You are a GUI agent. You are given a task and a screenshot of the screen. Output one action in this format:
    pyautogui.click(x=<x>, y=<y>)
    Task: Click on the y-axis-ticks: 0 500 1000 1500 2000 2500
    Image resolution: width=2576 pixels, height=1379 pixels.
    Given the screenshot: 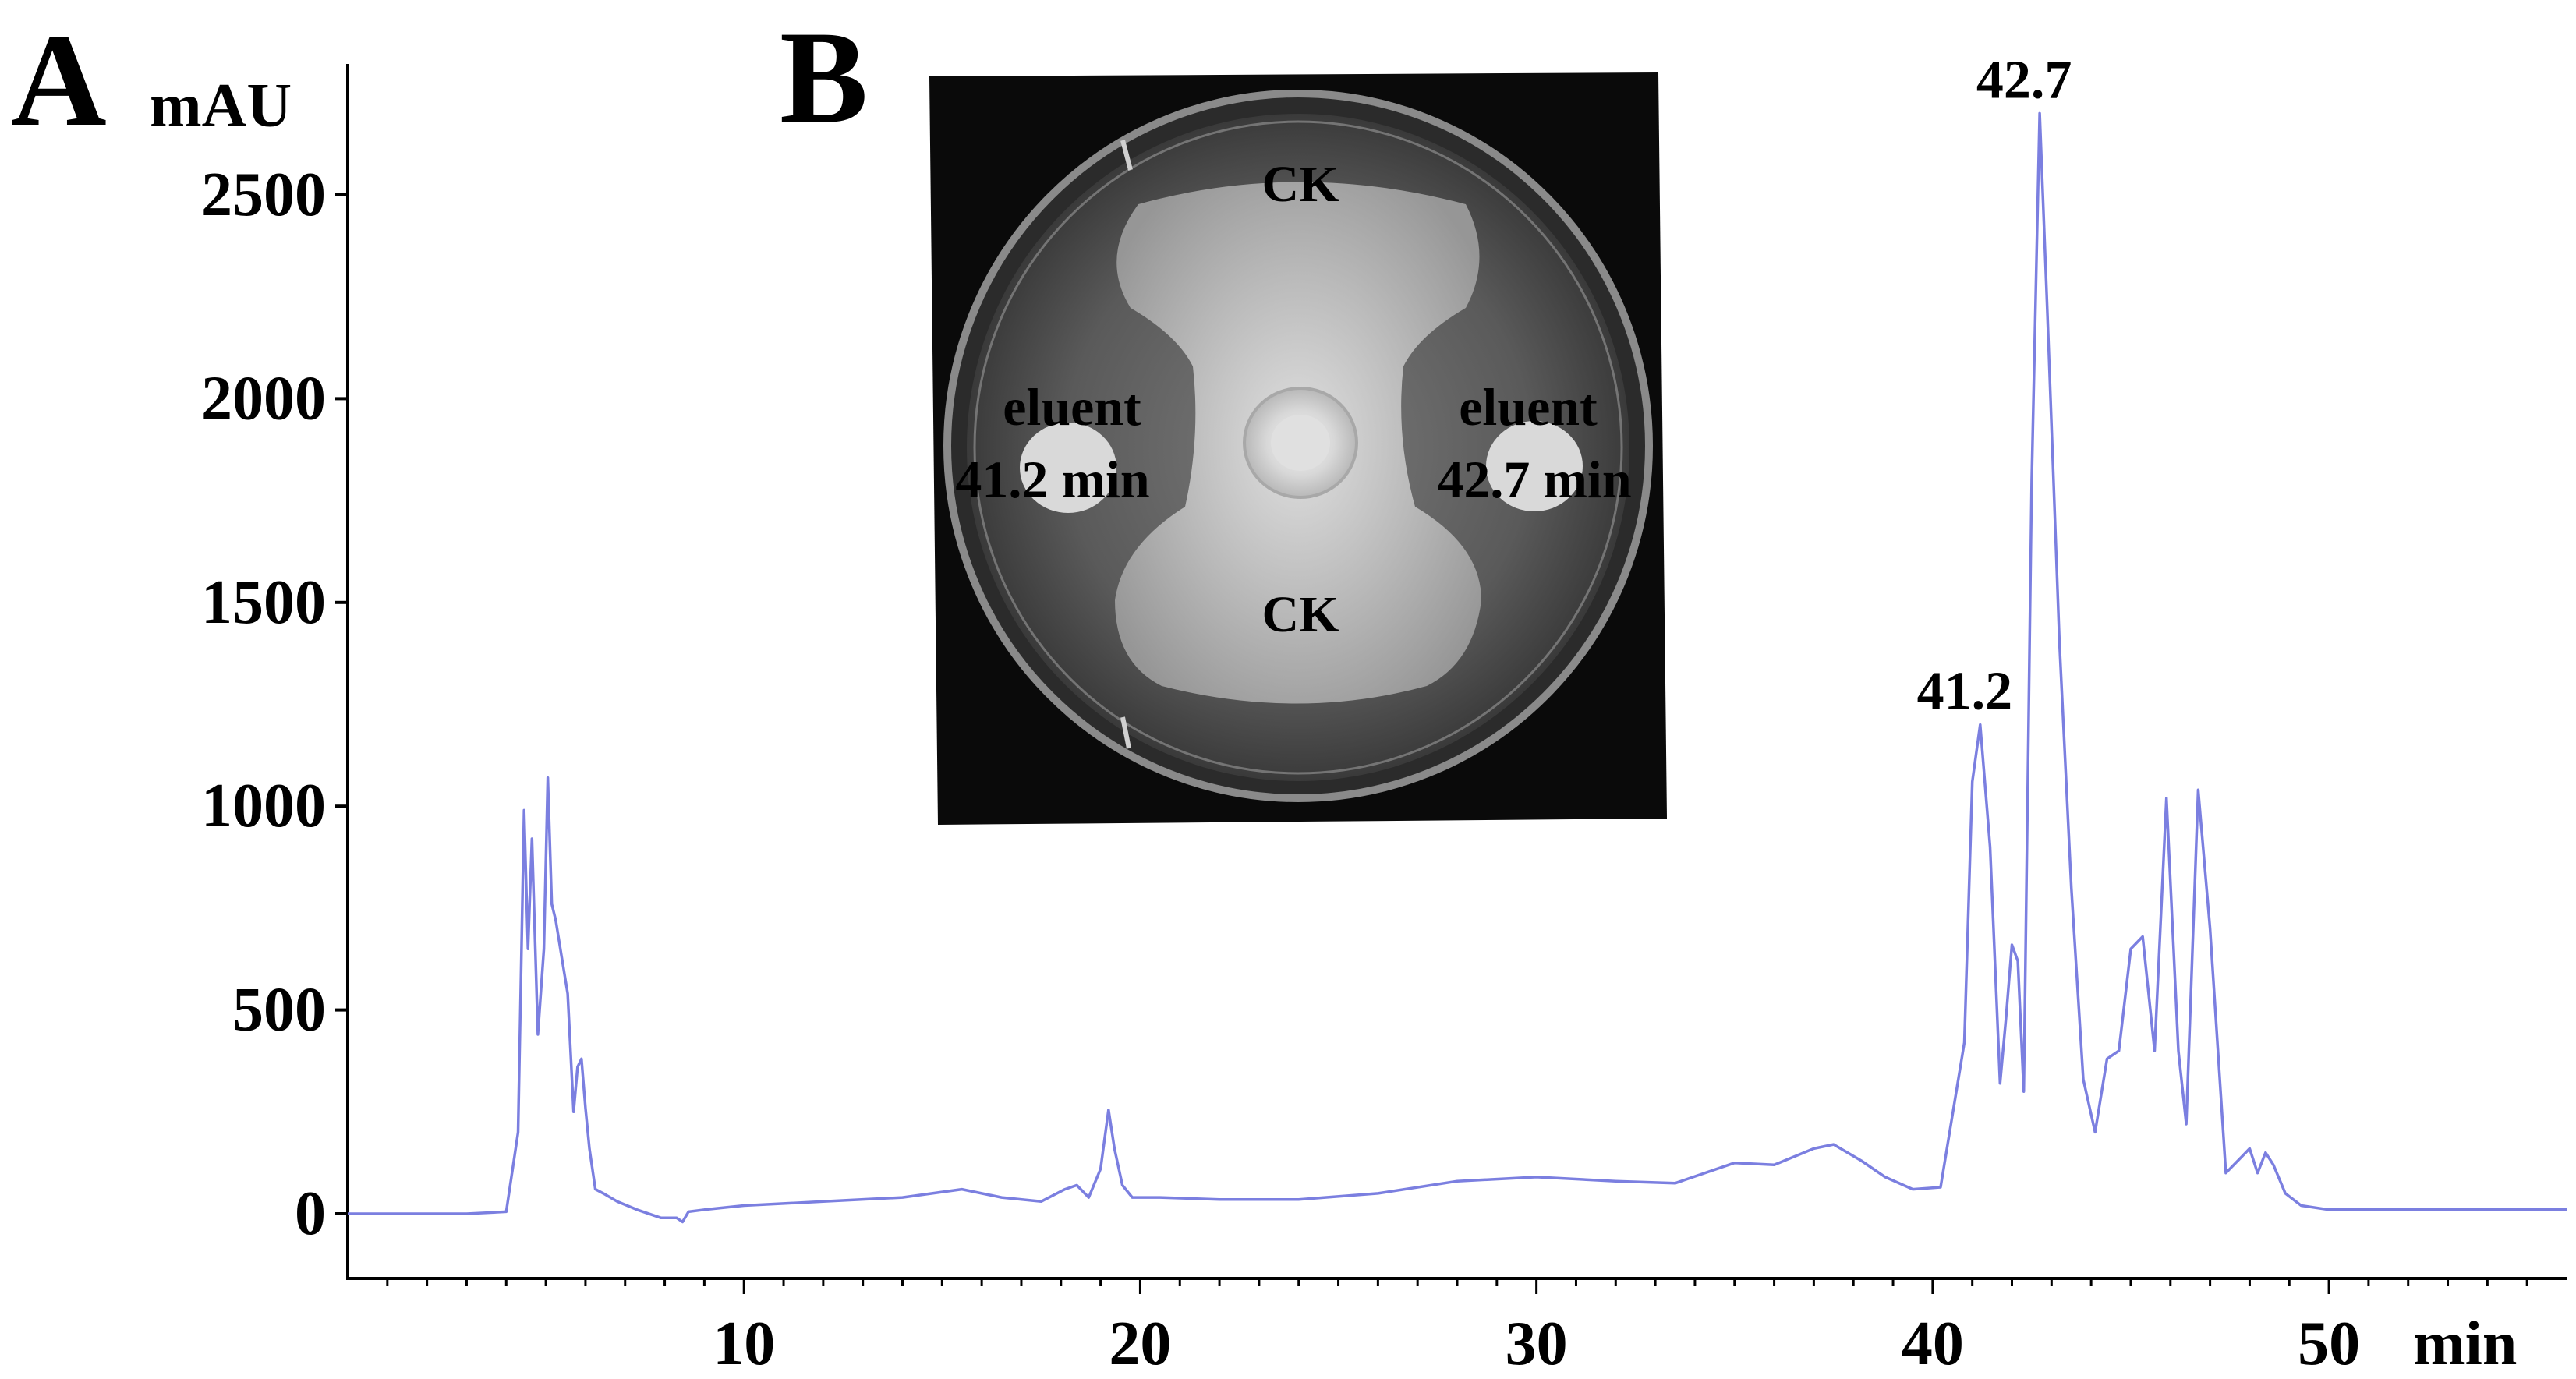 What is the action you would take?
    pyautogui.click(x=274, y=704)
    